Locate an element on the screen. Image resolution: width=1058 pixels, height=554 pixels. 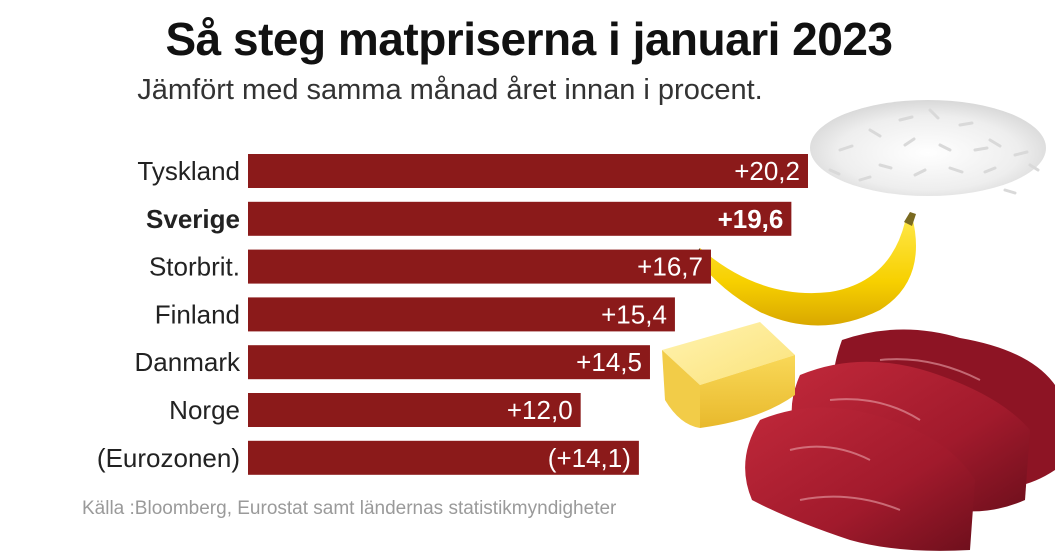
value-label: +12,0 is located at coordinates (540, 410).